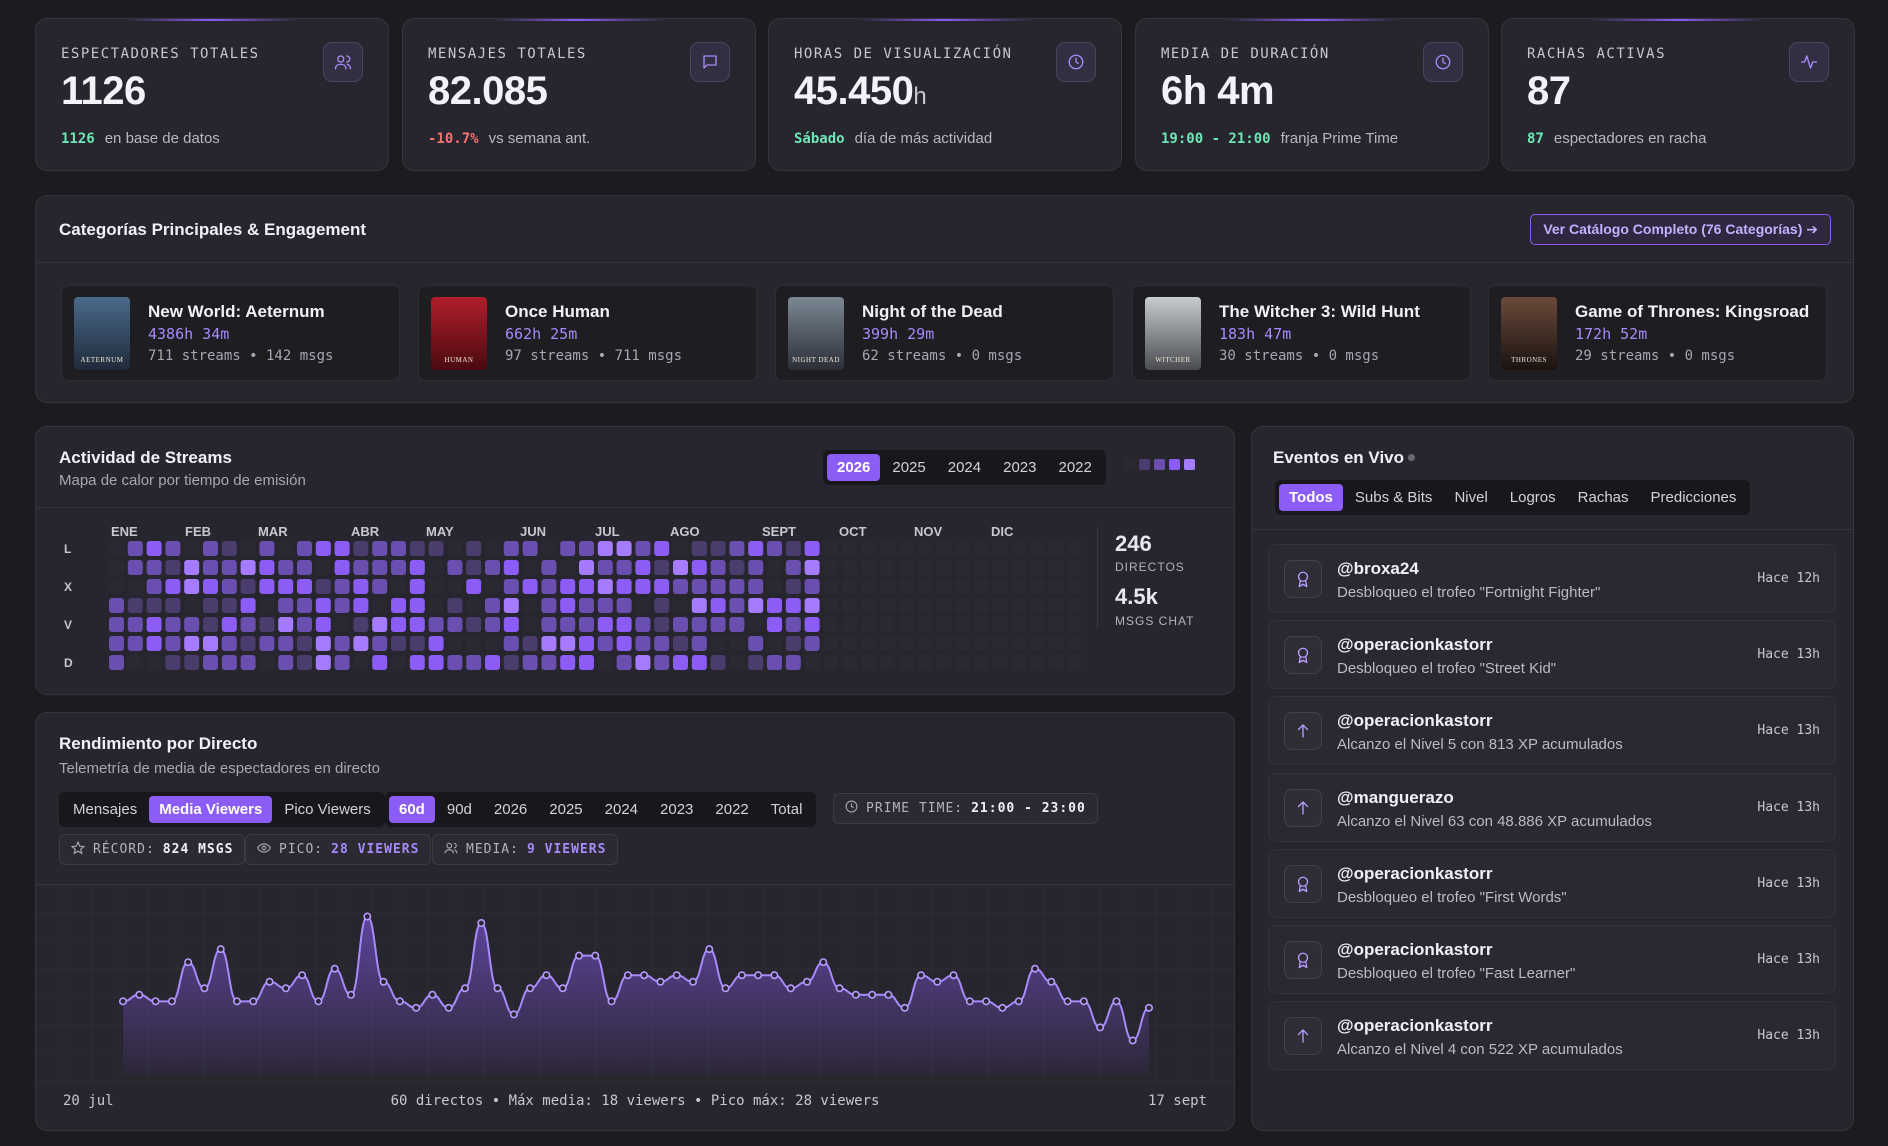 This screenshot has width=1888, height=1146. What do you see at coordinates (786, 809) in the screenshot?
I see `range-tab-total: Total` at bounding box center [786, 809].